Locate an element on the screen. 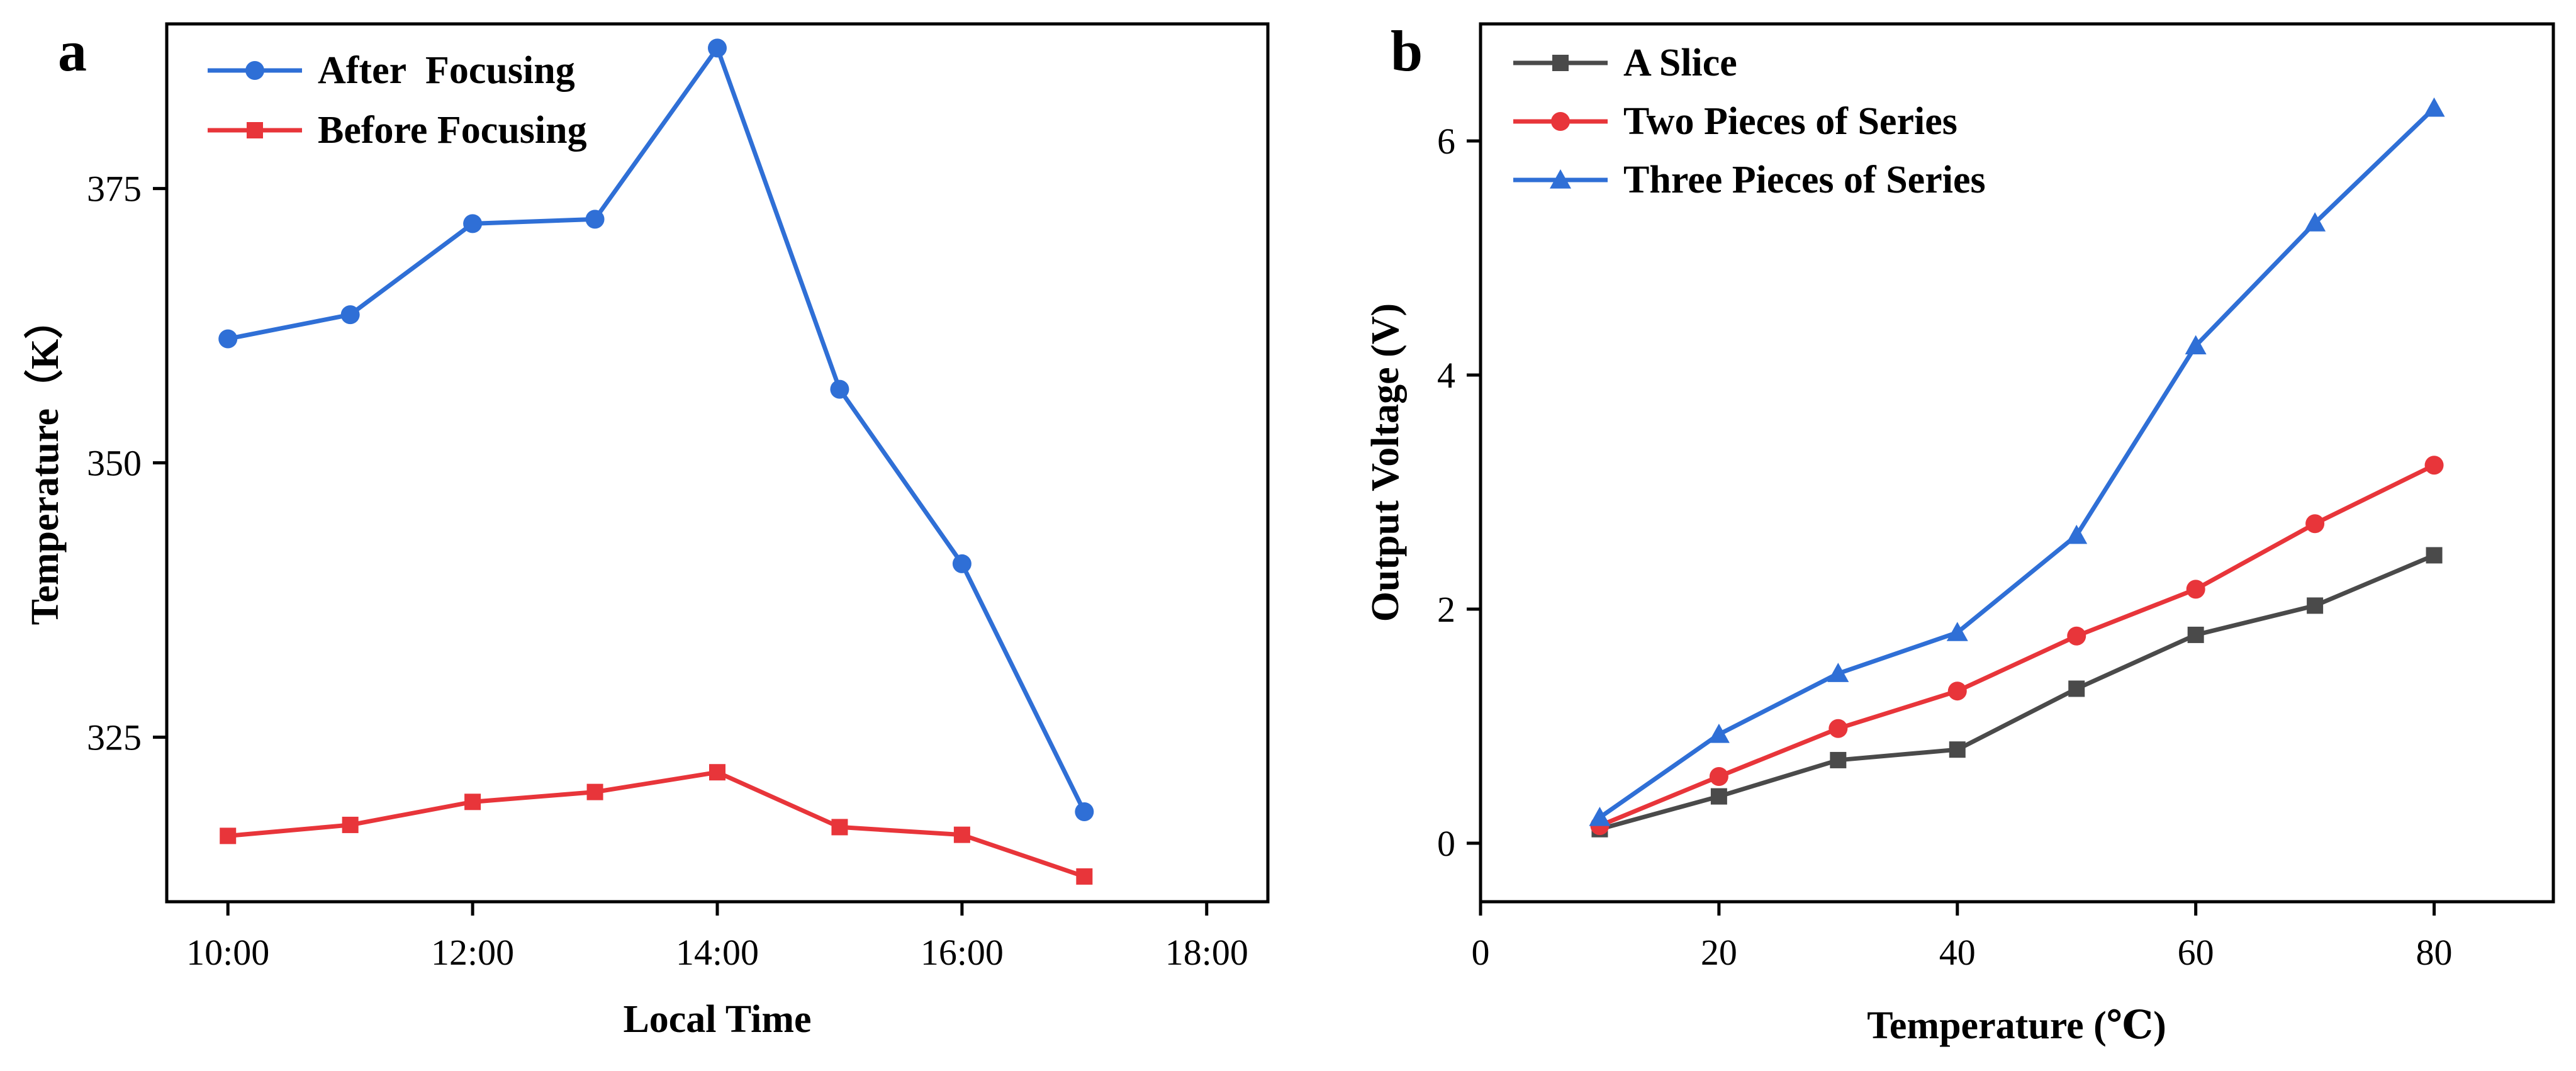 The width and height of the screenshot is (2576, 1071). y-tick-label: 0 is located at coordinates (1446, 843).